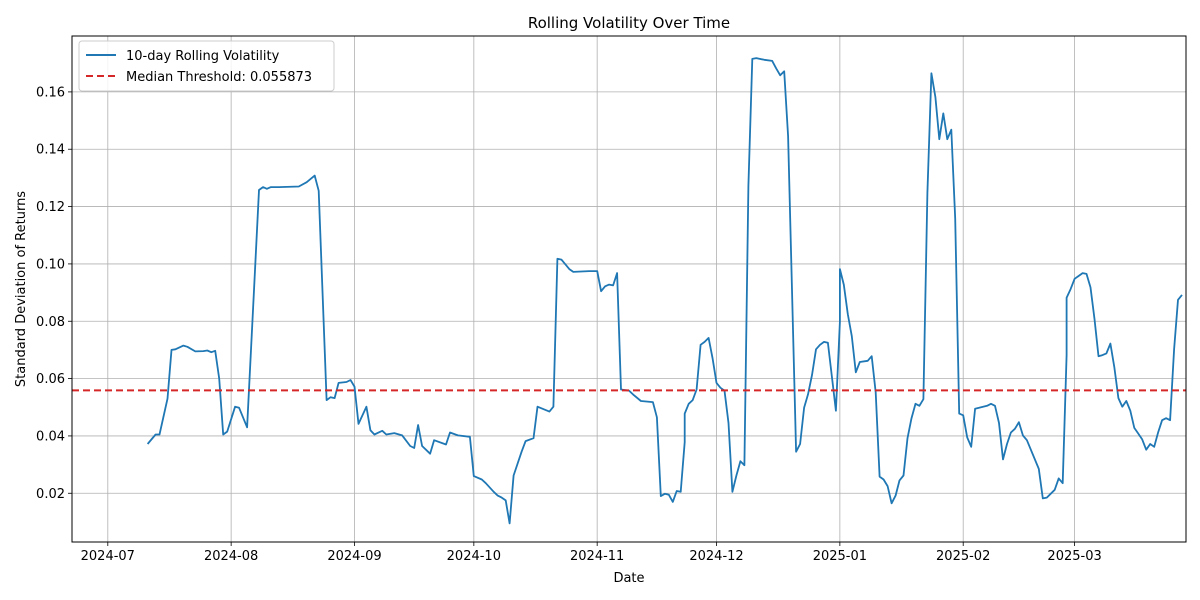 This screenshot has width=1200, height=600. I want to click on y-axis-ticks: 0.02 0.04 0.06 0.08 0.10 0.12 0.14 0.16, so click(54, 293).